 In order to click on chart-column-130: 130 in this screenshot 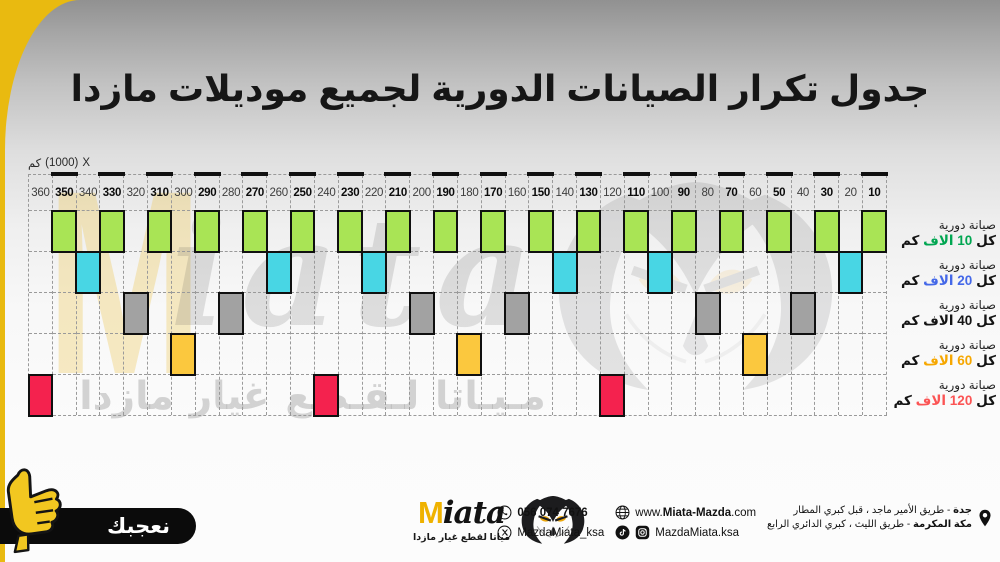, I will do `click(588, 293)`.